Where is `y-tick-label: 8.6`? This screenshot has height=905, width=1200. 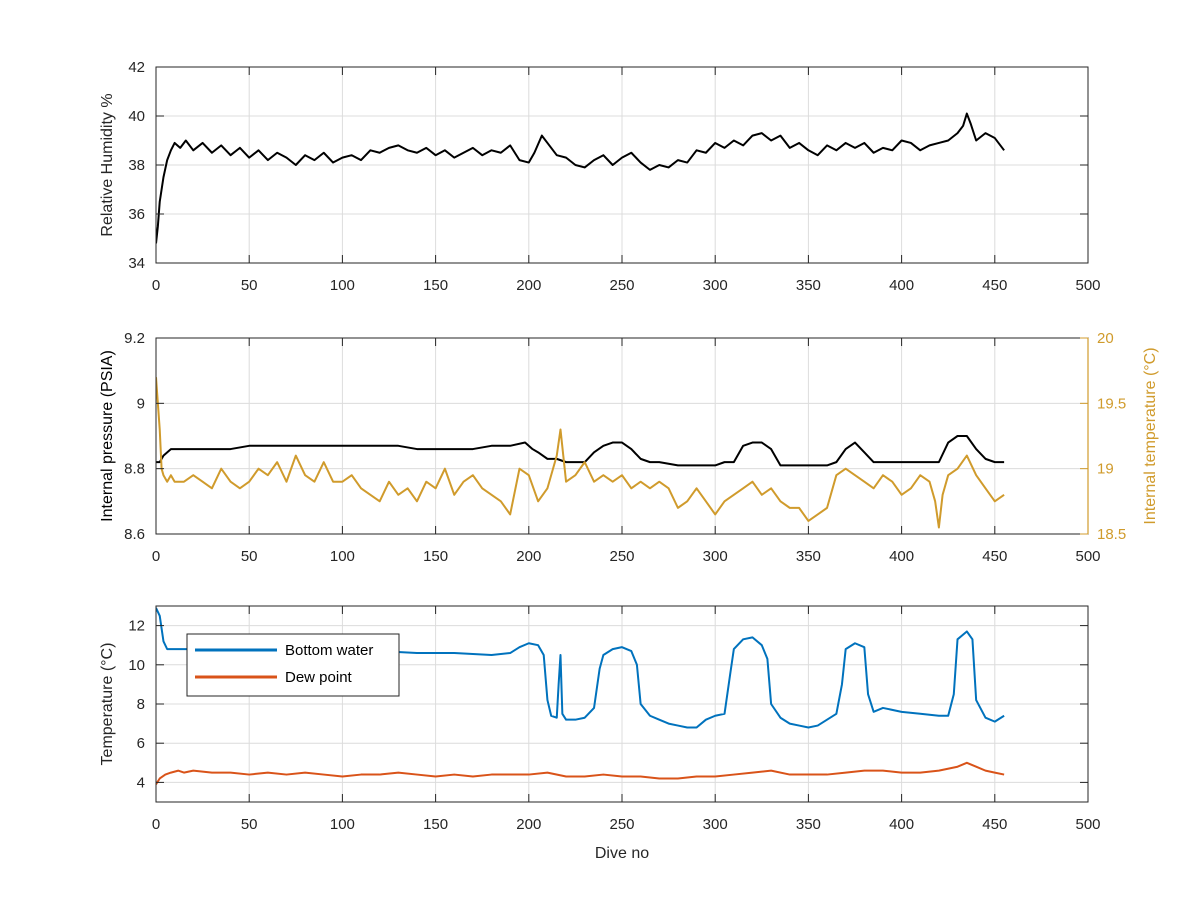 y-tick-label: 8.6 is located at coordinates (134, 534).